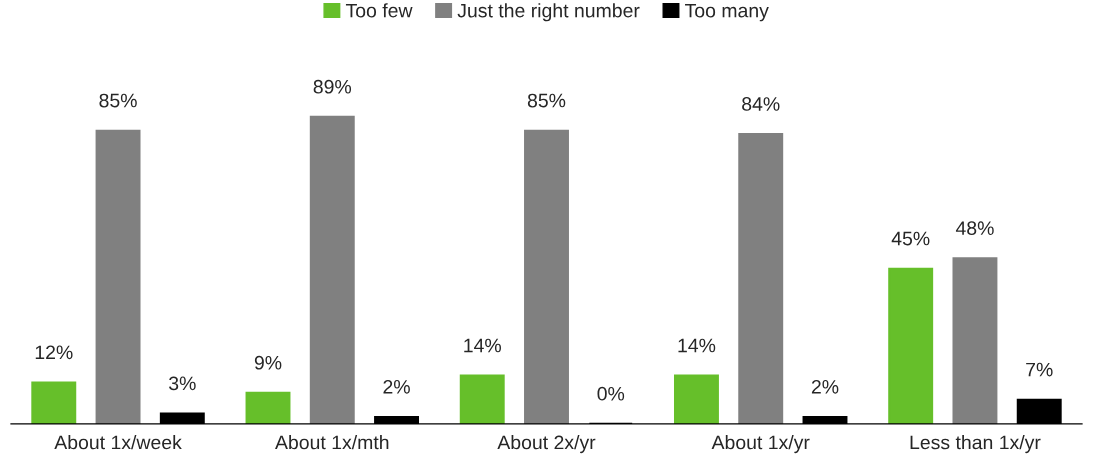 Image resolution: width=1093 pixels, height=471 pixels. Describe the element at coordinates (974, 228) in the screenshot. I see `data-label: 48%` at that location.